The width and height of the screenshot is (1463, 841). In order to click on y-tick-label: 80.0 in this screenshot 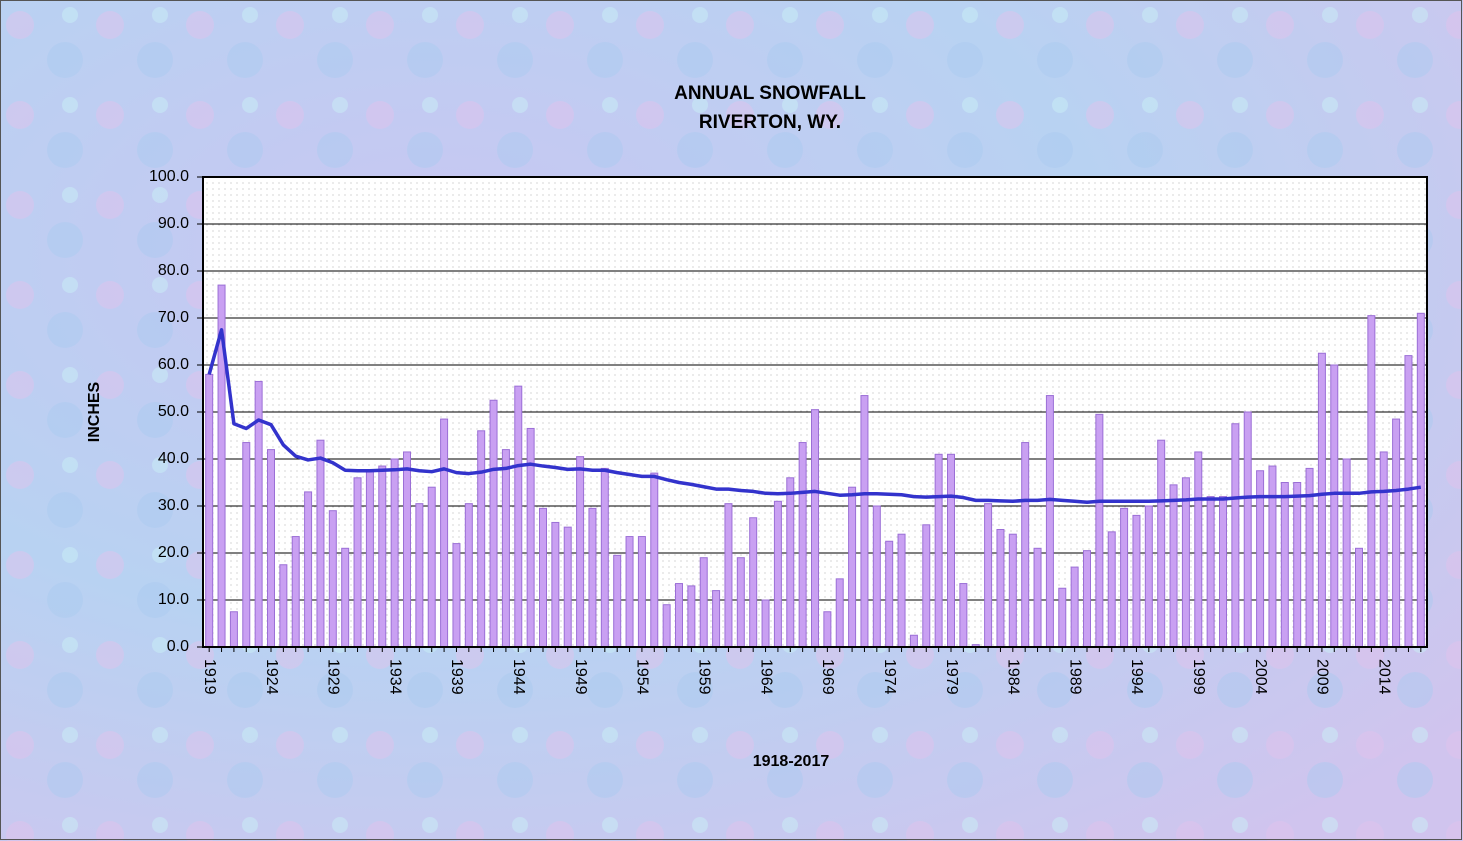, I will do `click(173, 270)`.